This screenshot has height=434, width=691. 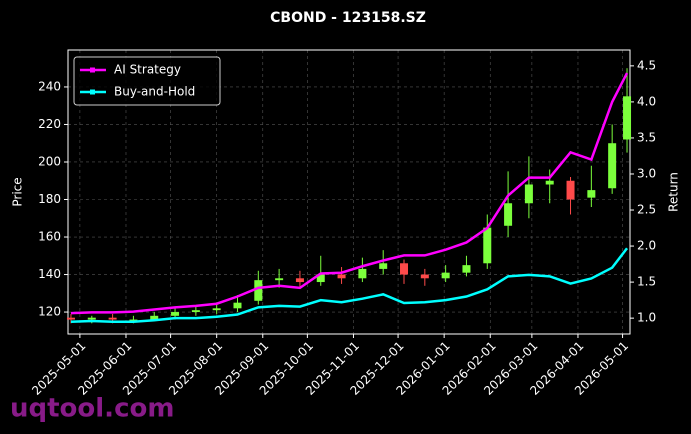 I want to click on y2-tick-label: 2.5, so click(x=646, y=210).